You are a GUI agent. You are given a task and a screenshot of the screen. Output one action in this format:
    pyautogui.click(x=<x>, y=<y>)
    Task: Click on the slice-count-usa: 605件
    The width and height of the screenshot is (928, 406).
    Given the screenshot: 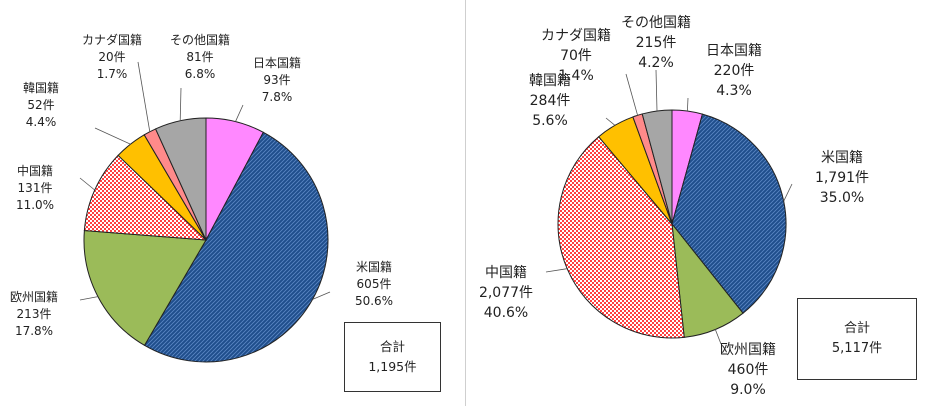 What is the action you would take?
    pyautogui.click(x=374, y=284)
    